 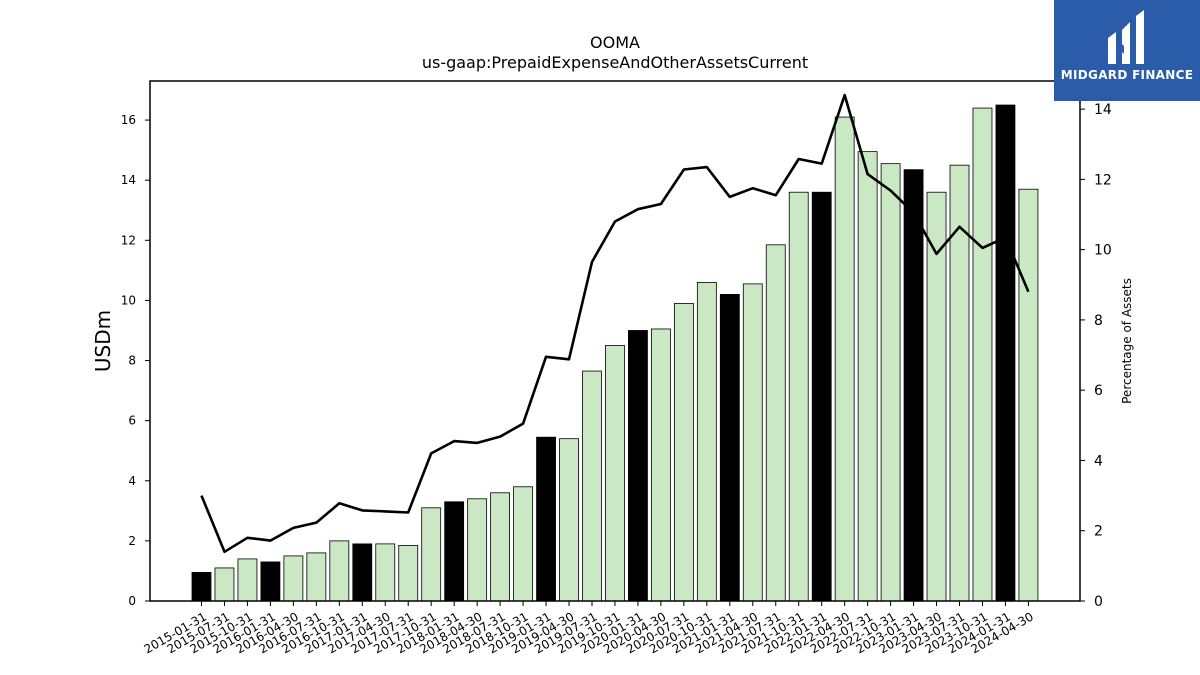 What do you see at coordinates (1098, 461) in the screenshot?
I see `y2-tick-label: 4` at bounding box center [1098, 461].